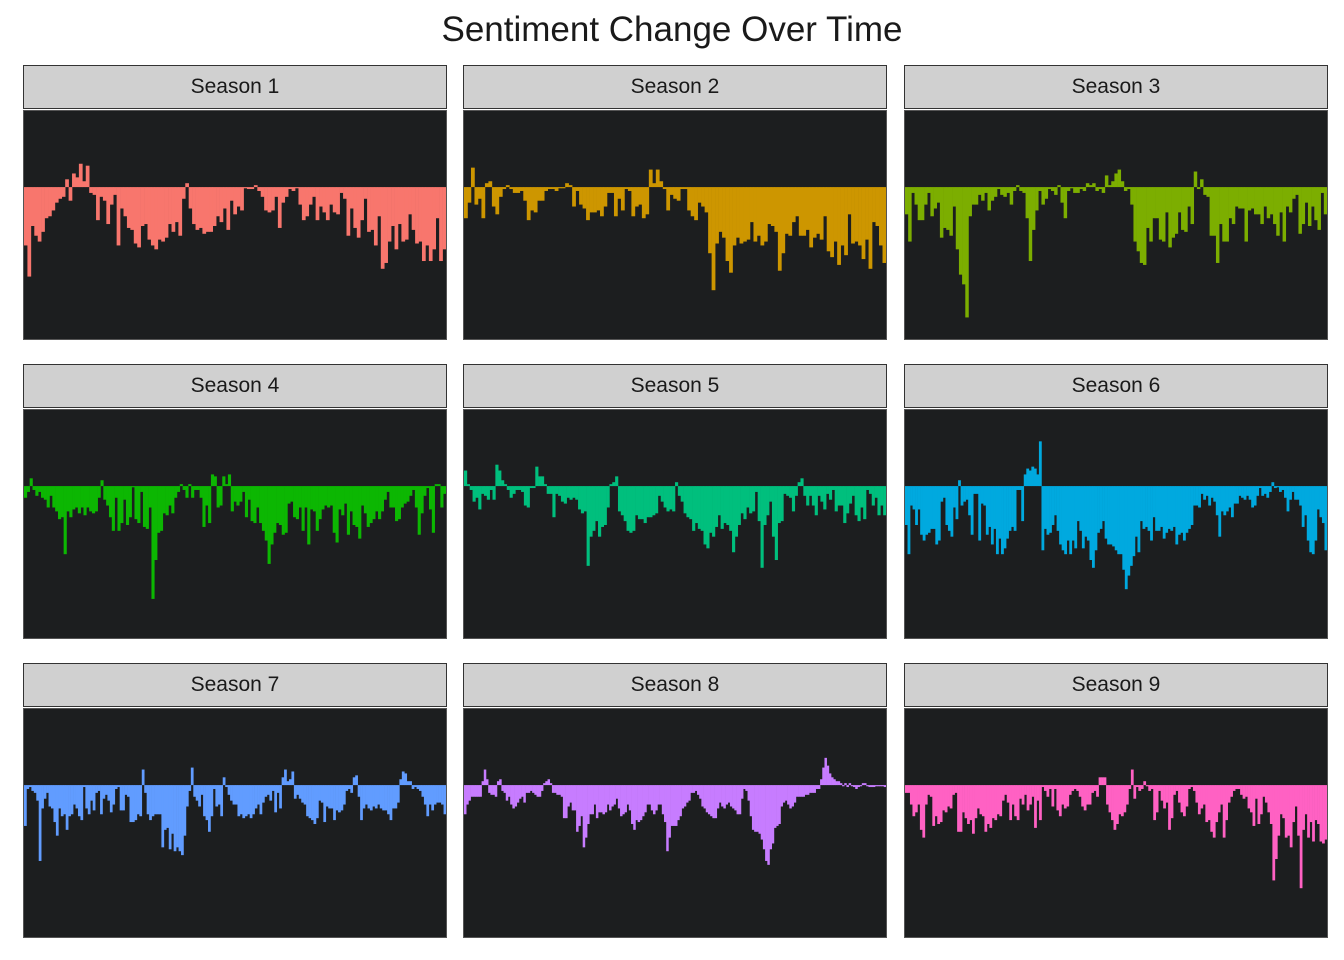  Describe the element at coordinates (675, 386) in the screenshot. I see `facet-strip-label: Season 5` at that location.